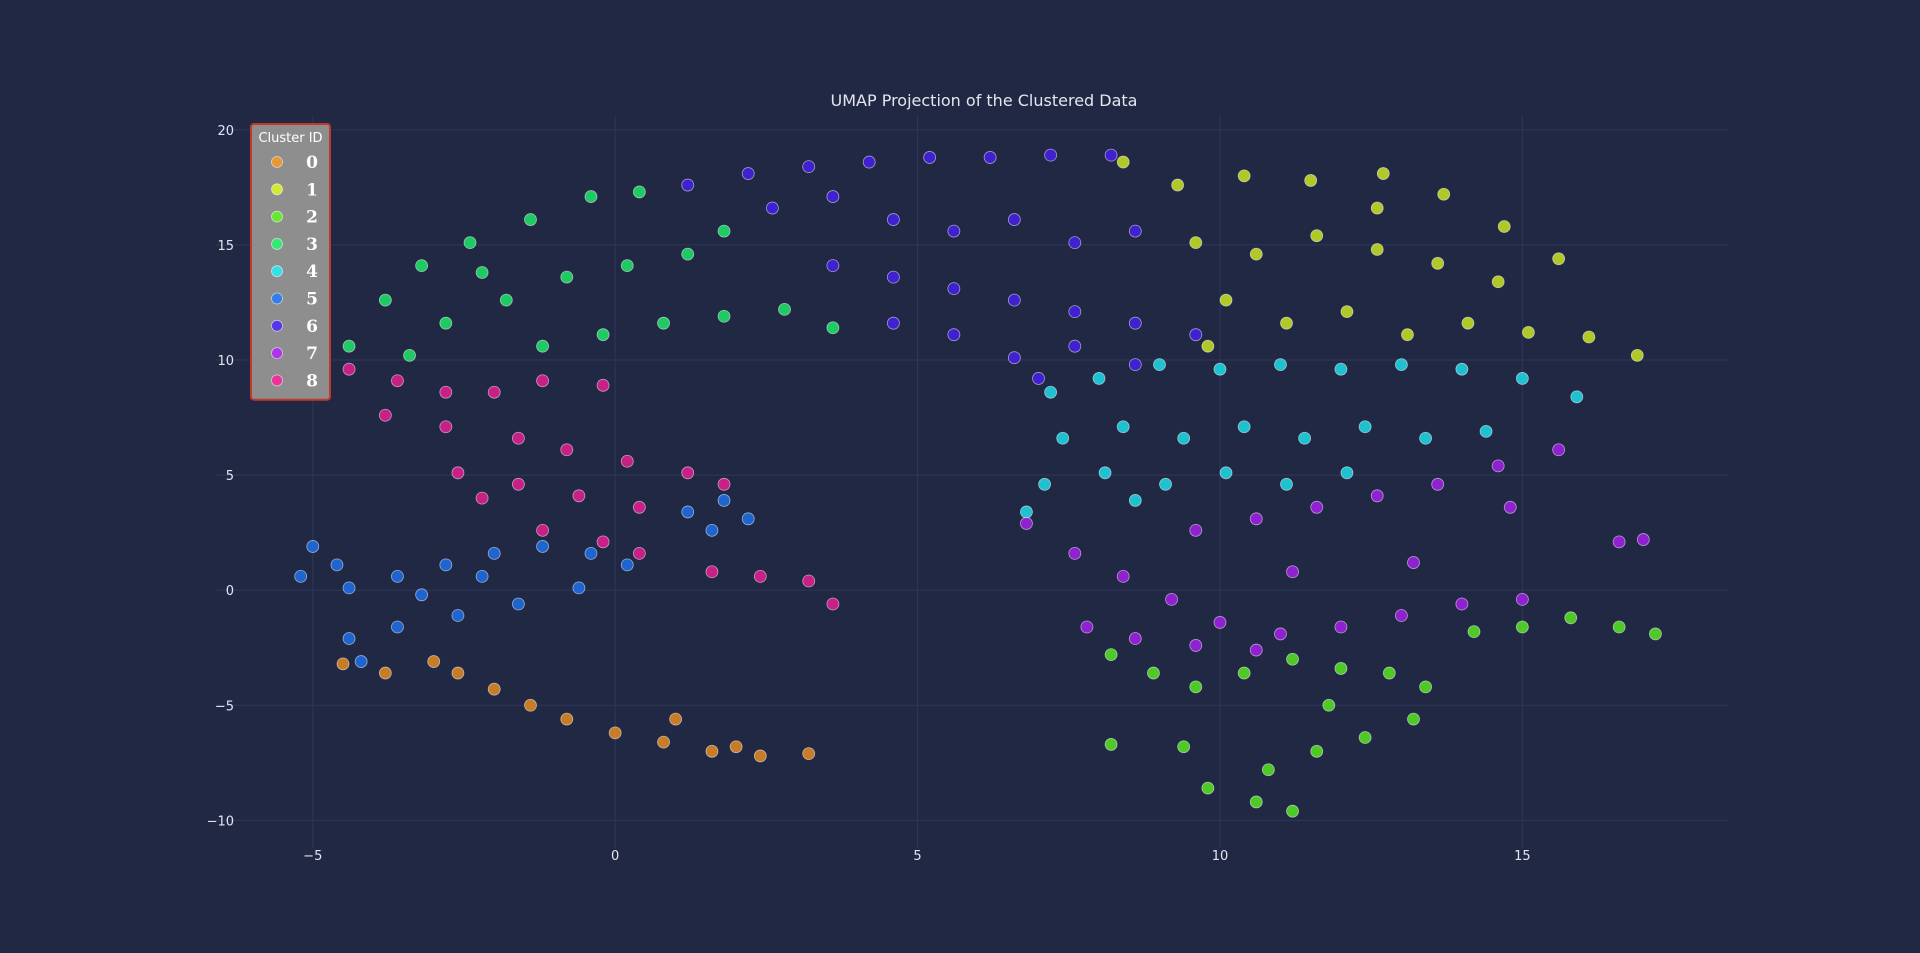 Image resolution: width=1920 pixels, height=953 pixels. What do you see at coordinates (312, 163) in the screenshot?
I see `legend-label: 0` at bounding box center [312, 163].